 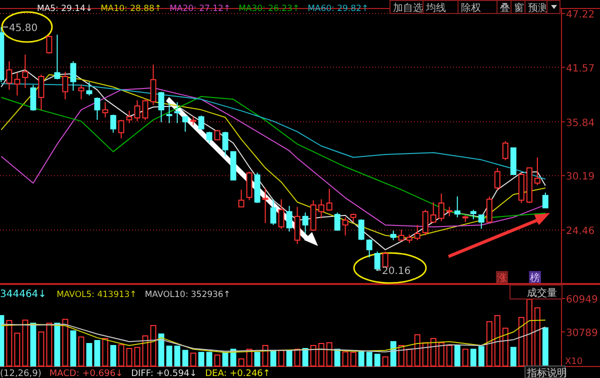 What do you see at coordinates (546, 372) in the screenshot?
I see `text: 指标说明` at bounding box center [546, 372].